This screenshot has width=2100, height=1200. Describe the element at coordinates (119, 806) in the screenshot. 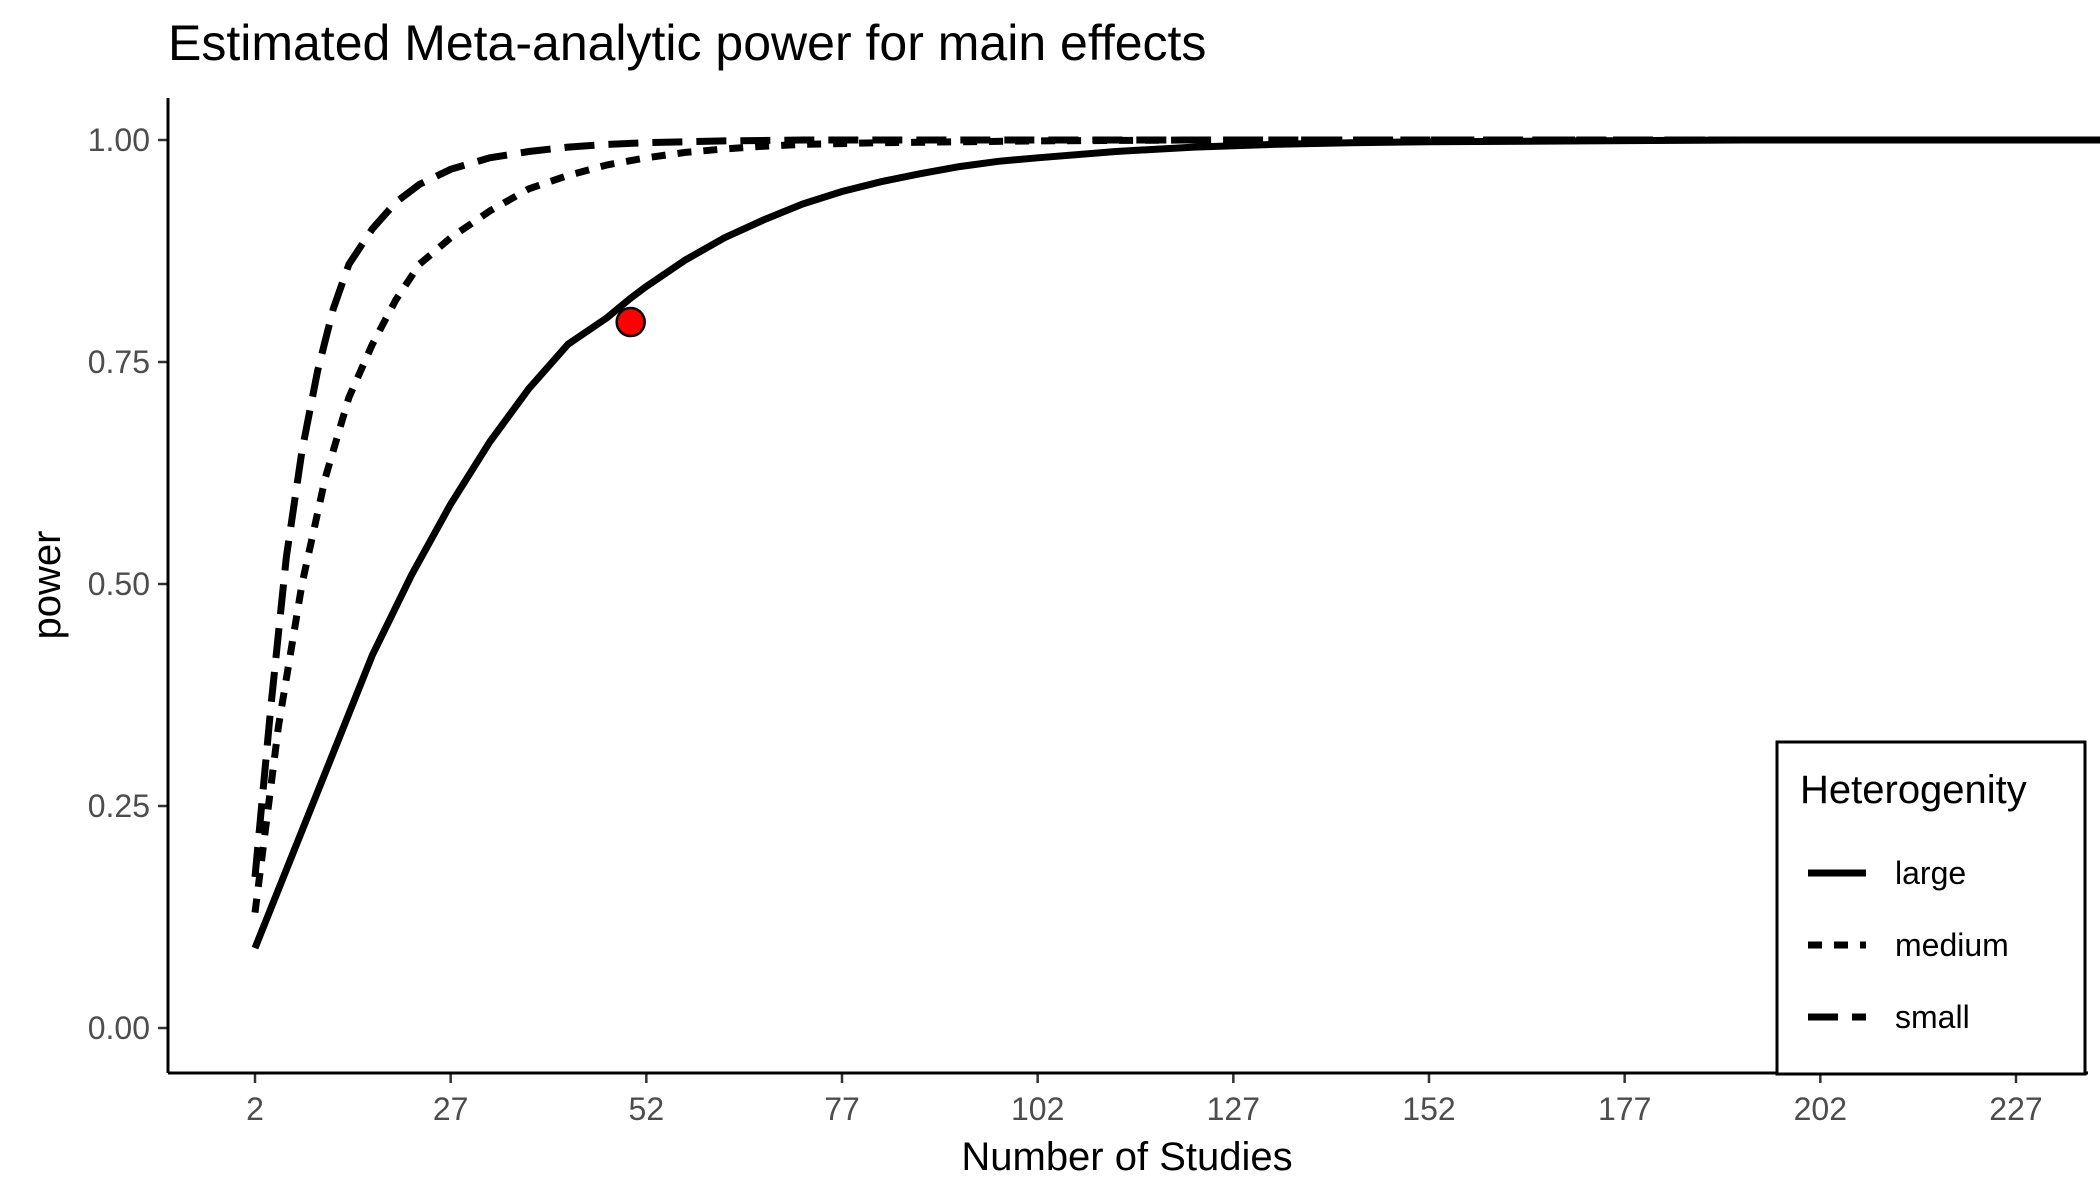

I see `y-tick-label: 0.25` at that location.